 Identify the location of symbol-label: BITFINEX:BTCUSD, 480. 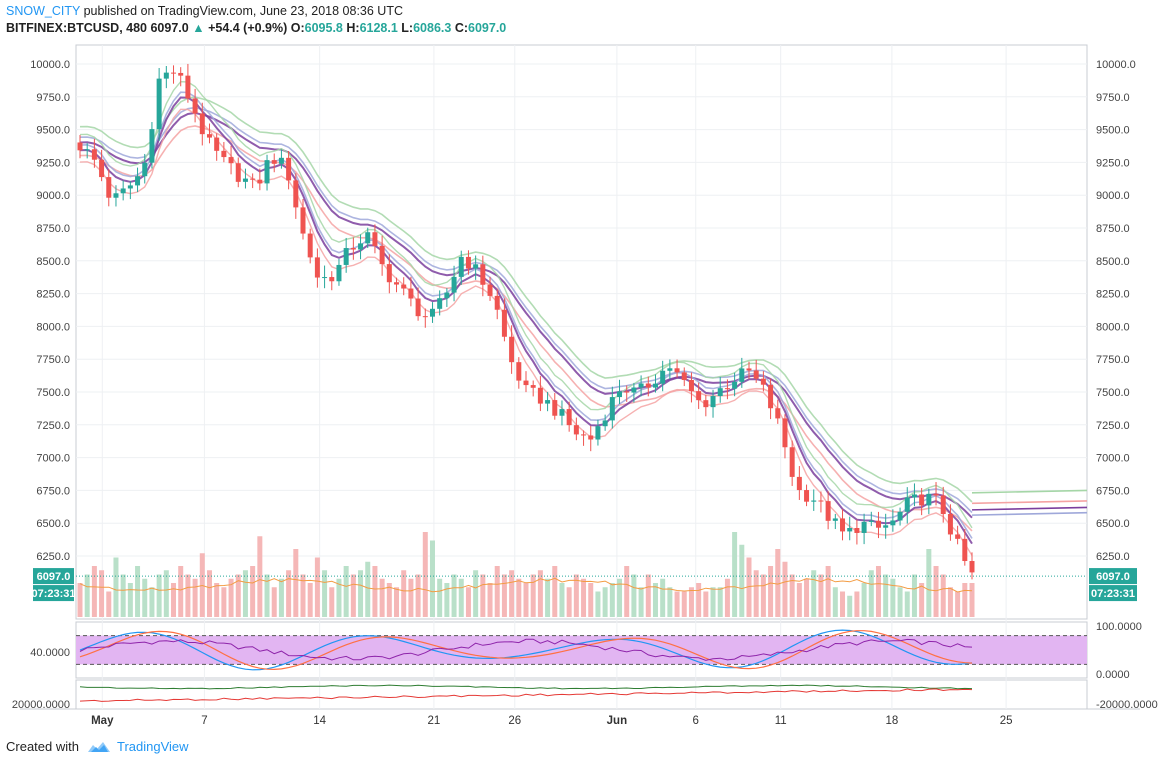
(76, 28).